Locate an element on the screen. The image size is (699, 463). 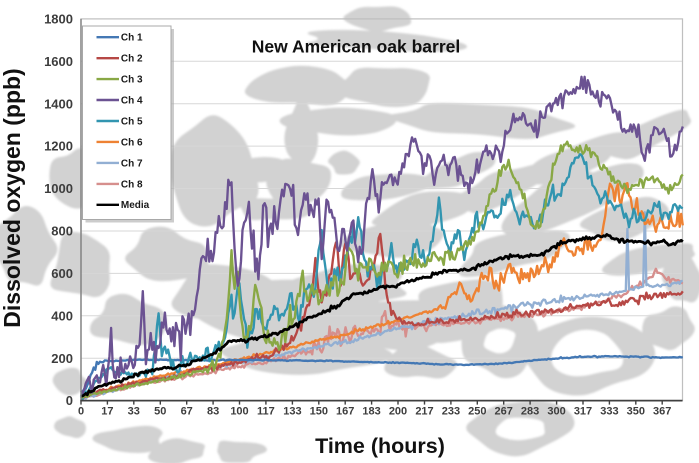
svg-text: 167 is located at coordinates (345, 412).